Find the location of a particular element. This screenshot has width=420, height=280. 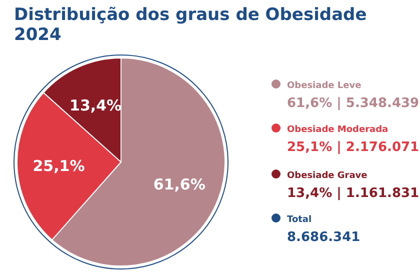

data-label: 61,6% is located at coordinates (179, 184).